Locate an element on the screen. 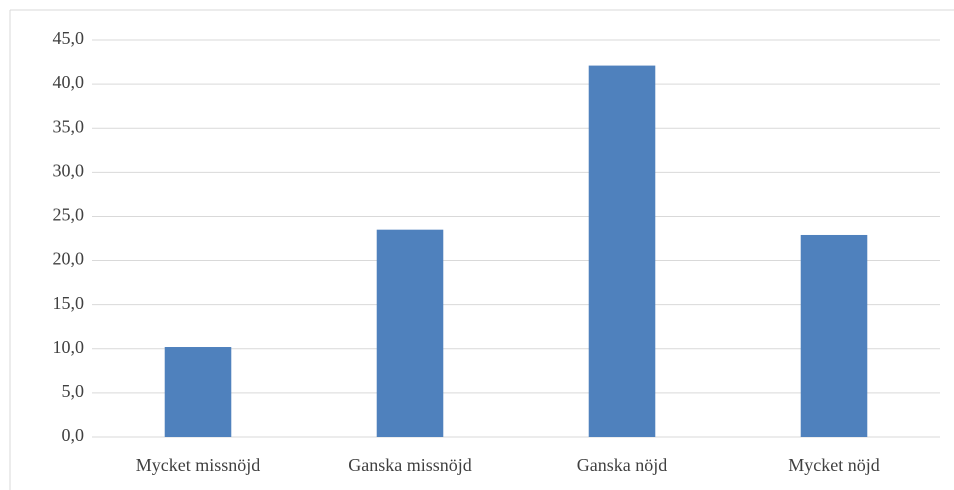 This screenshot has height=490, width=954. y-tick-label: 15,0 is located at coordinates (69, 303).